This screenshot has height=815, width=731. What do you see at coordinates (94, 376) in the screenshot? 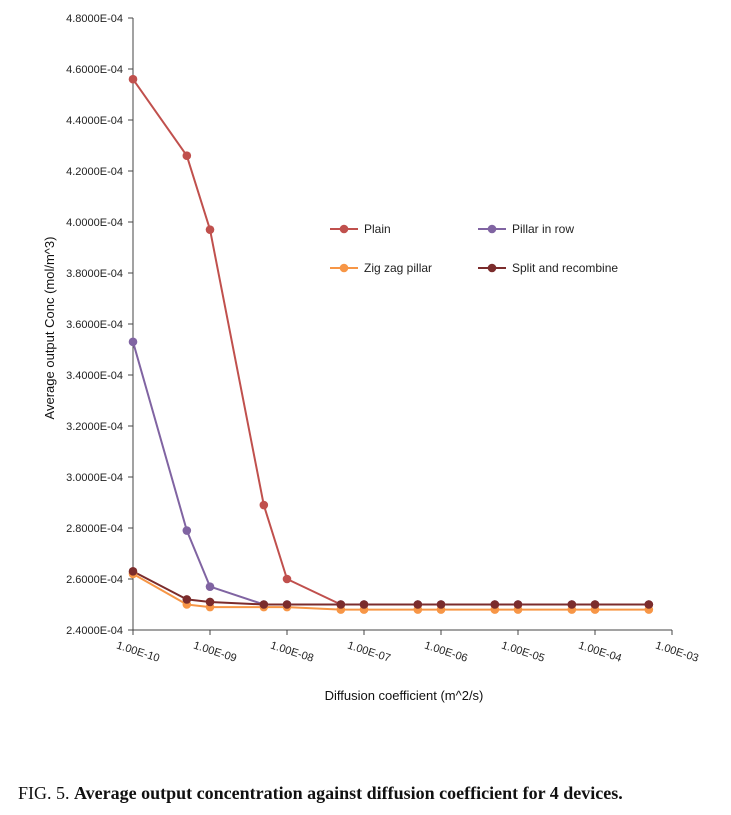
I see `y-tick-label: 3.4000E-04` at bounding box center [94, 376].